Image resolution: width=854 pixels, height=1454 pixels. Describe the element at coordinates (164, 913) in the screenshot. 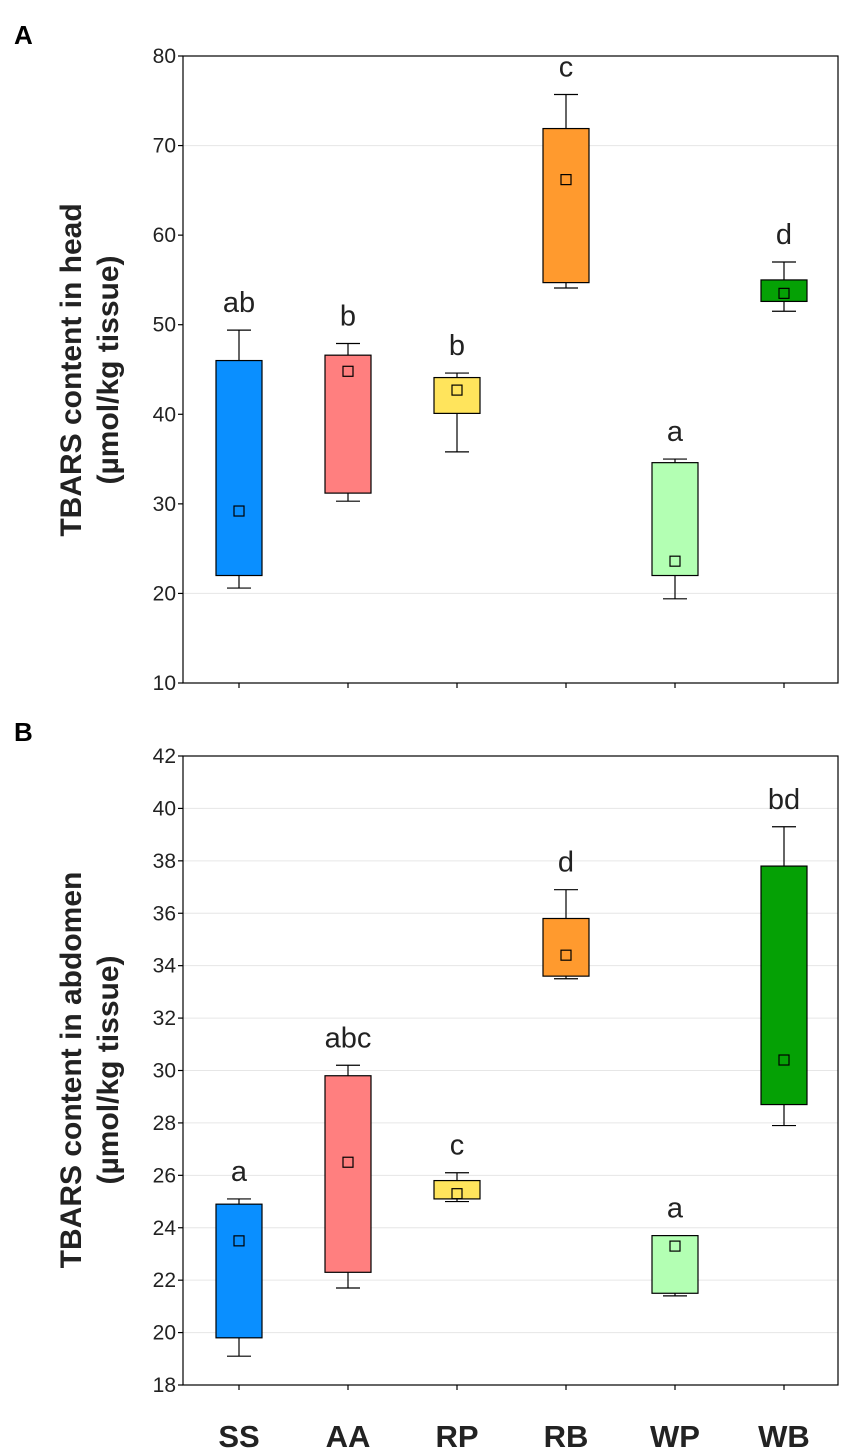

I see `y-tick-label: 36` at that location.